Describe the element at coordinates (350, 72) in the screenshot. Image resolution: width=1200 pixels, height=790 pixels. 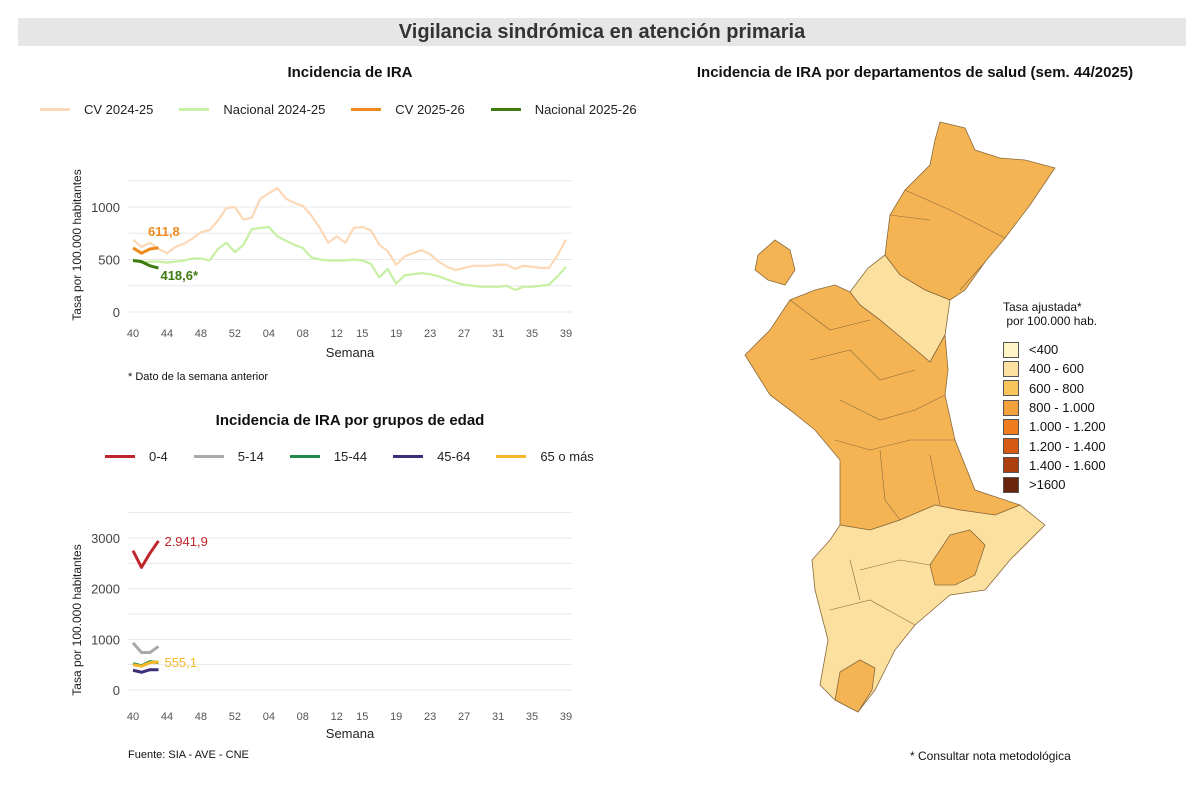
I see `chart-title-ira: Incidencia de IRA` at that location.